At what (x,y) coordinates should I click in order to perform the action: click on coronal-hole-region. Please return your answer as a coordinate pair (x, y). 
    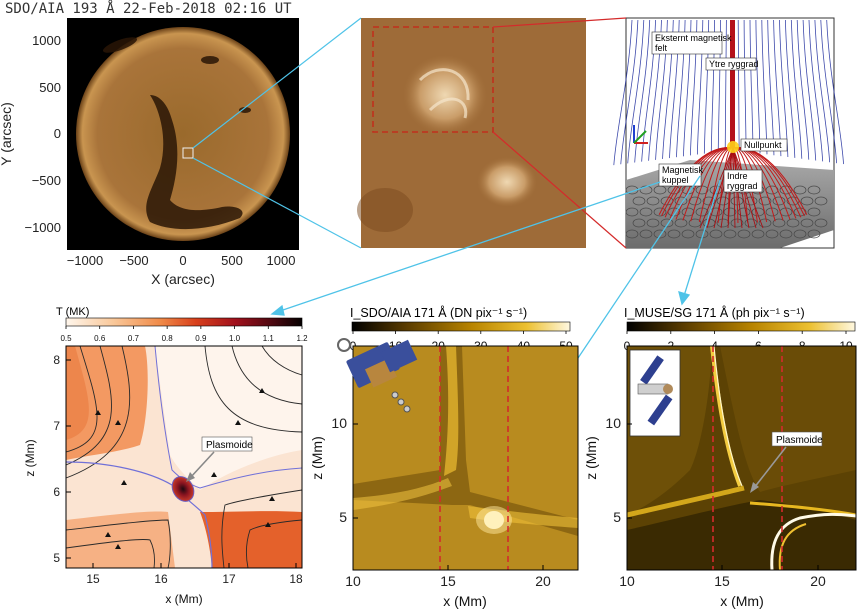
    Looking at the image, I should click on (176, 133).